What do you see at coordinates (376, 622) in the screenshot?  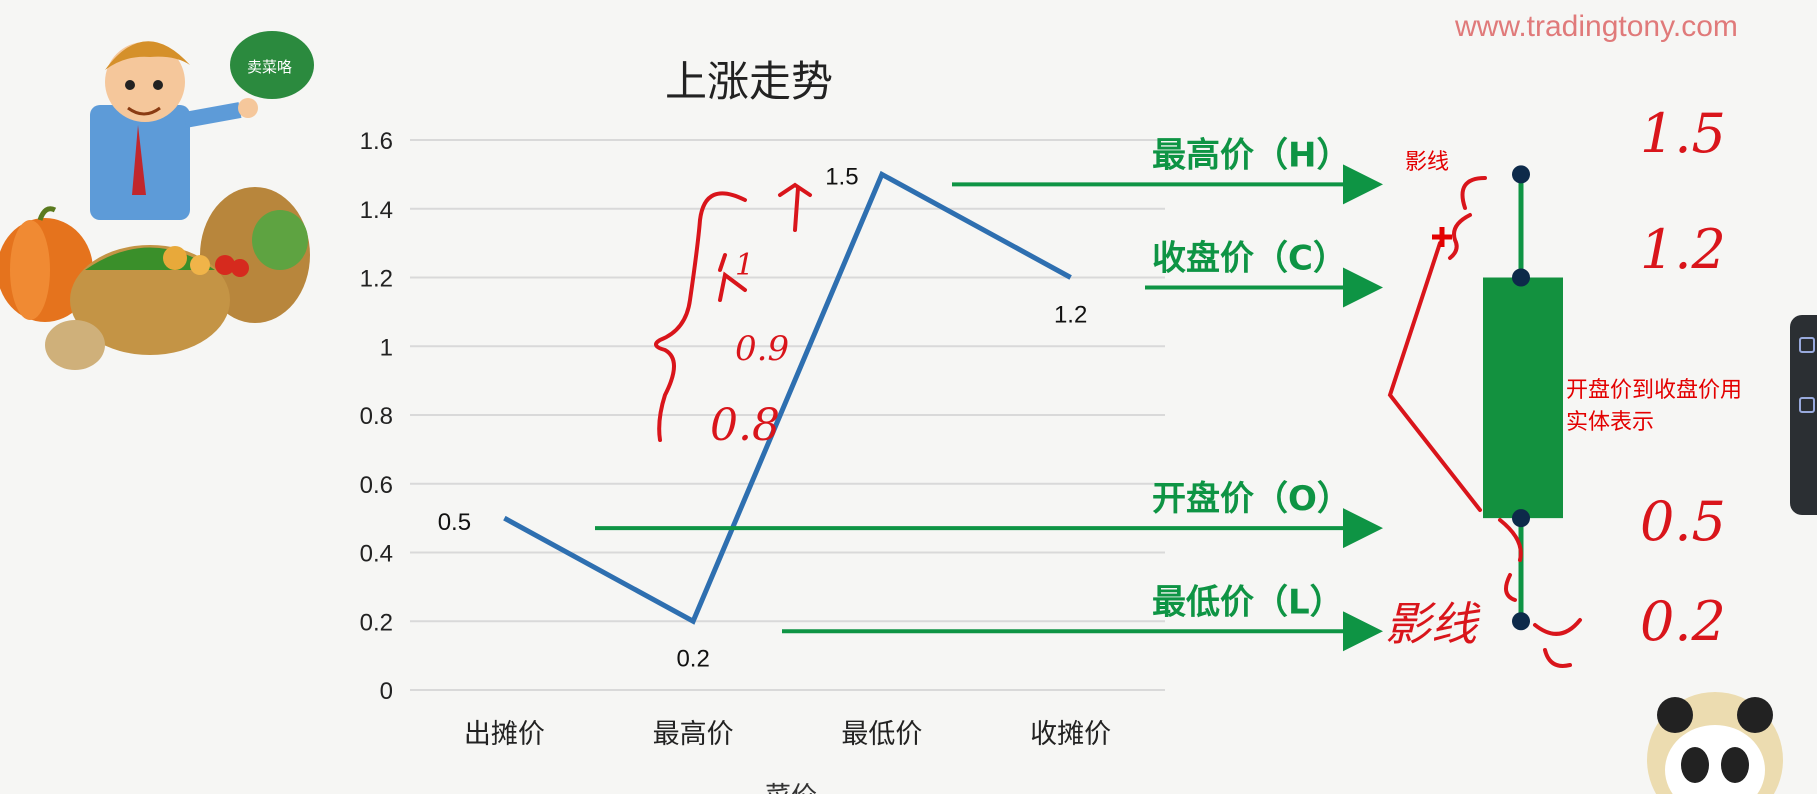 I see `y-tick-label: 0.2` at bounding box center [376, 622].